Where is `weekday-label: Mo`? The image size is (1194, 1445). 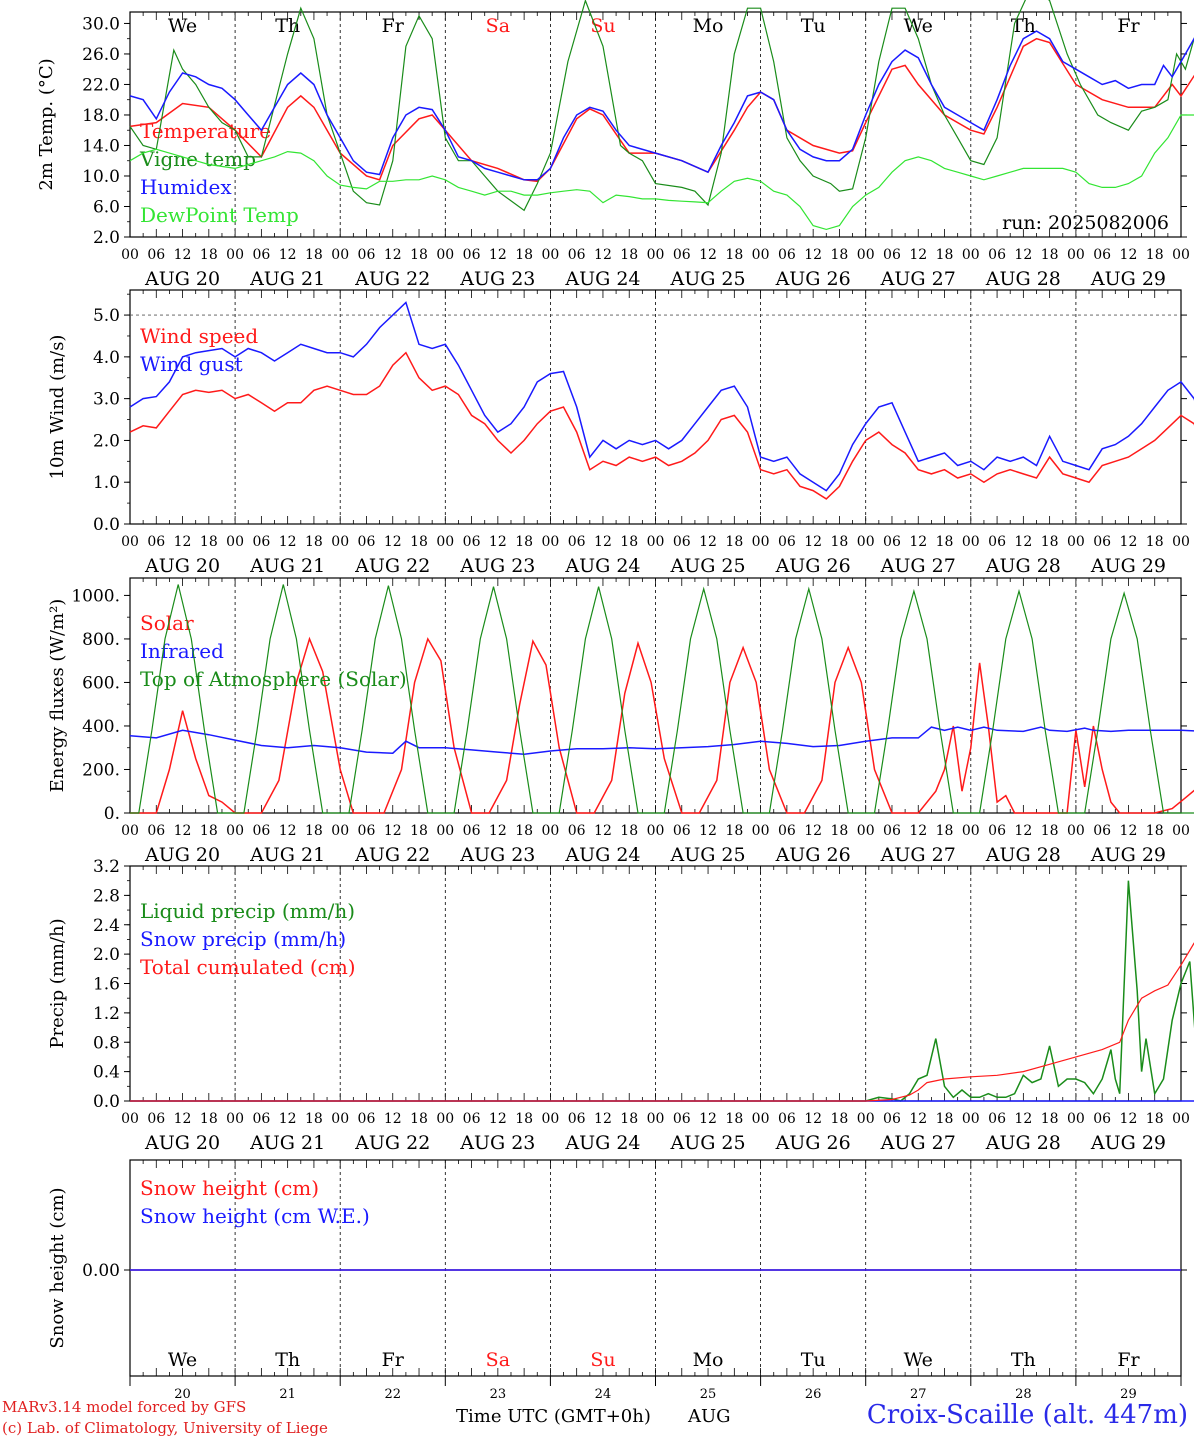
weekday-label: Mo is located at coordinates (708, 1360).